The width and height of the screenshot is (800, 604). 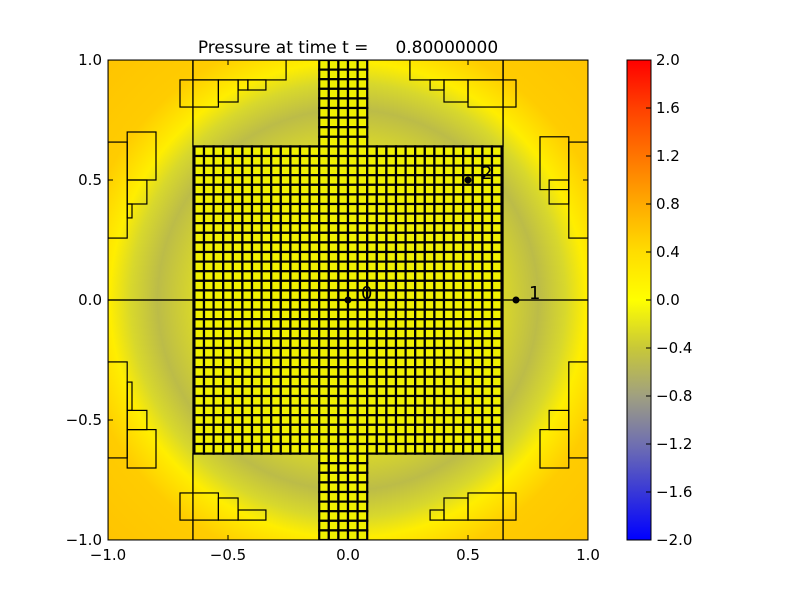 I want to click on x-tick-label: 0.0, so click(x=348, y=555).